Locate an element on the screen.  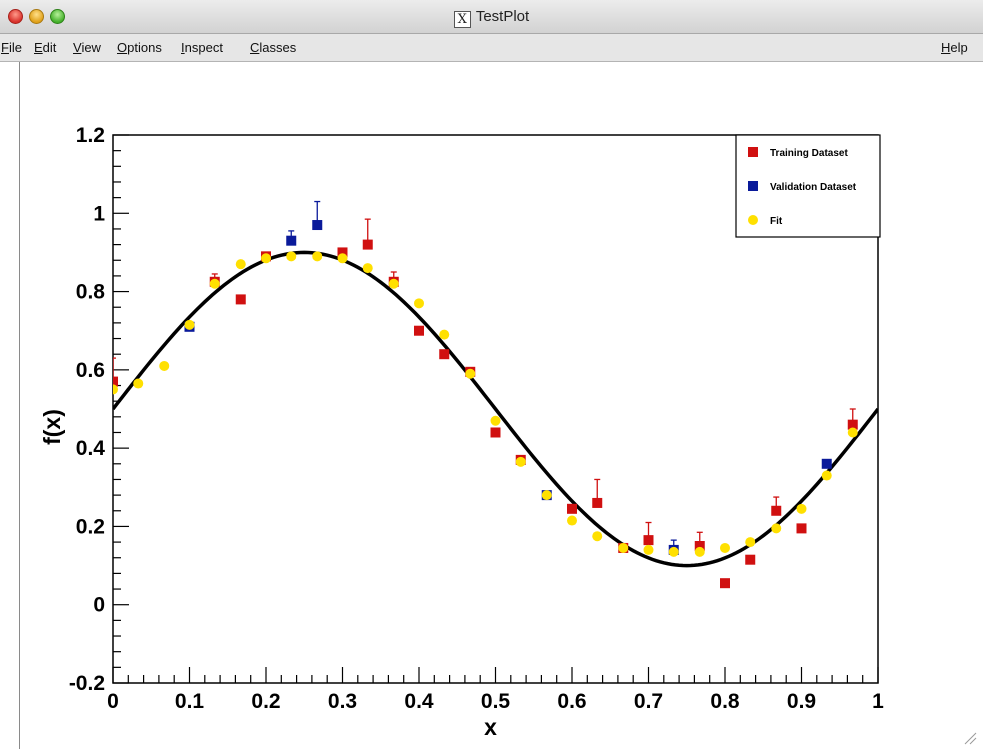
menu-inspect: Inspect is located at coordinates (202, 47).